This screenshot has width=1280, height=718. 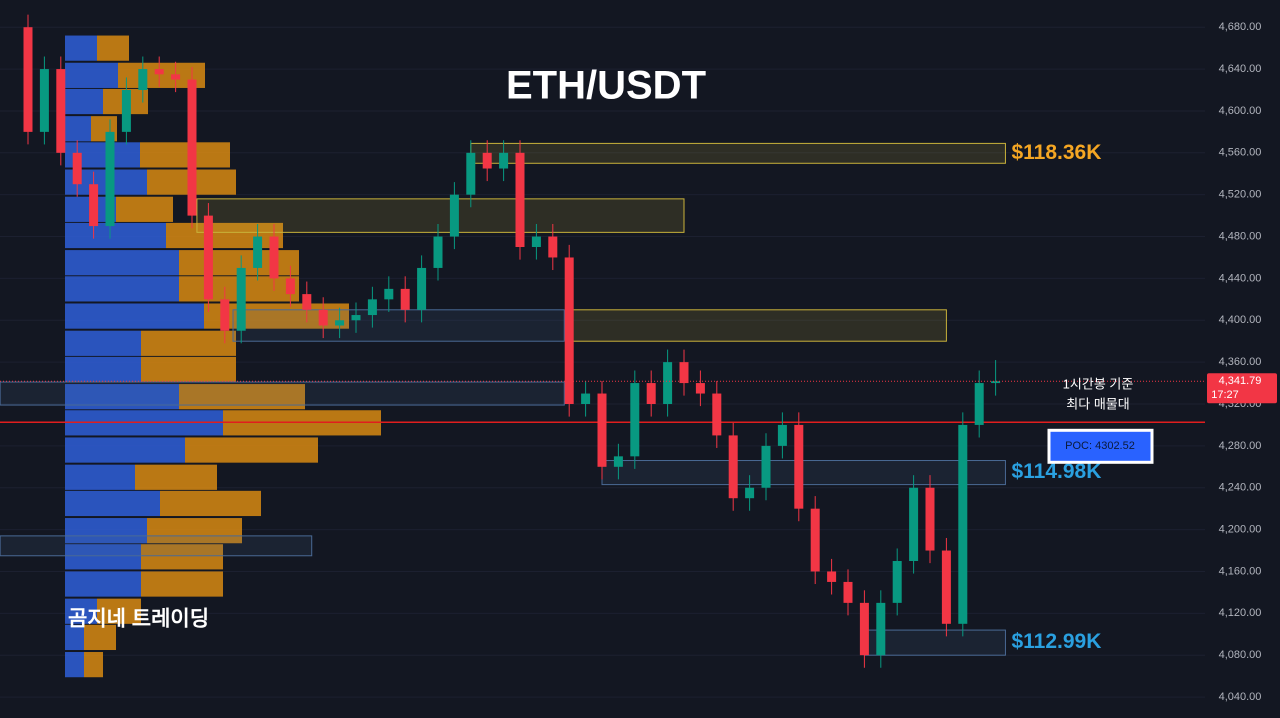 I want to click on y-tick-label: 4,360.00, so click(x=1240, y=362).